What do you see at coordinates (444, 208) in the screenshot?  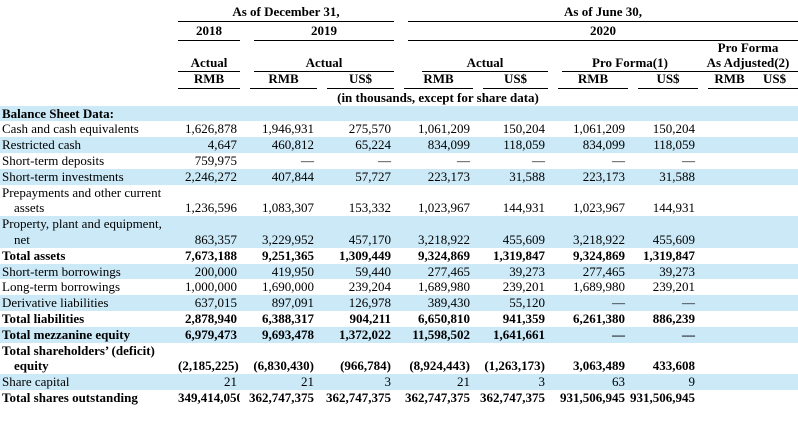 I see `cell-value: 1,023,967` at bounding box center [444, 208].